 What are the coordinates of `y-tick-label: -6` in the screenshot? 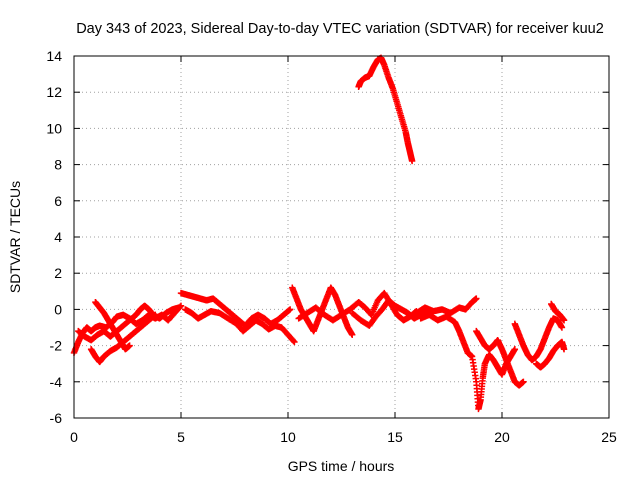 It's located at (56, 418).